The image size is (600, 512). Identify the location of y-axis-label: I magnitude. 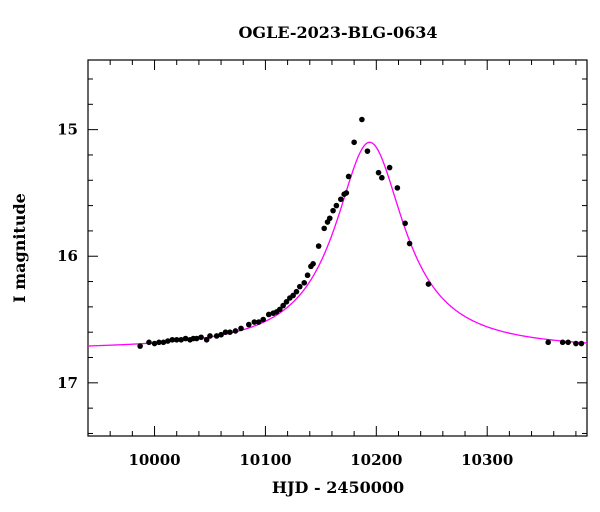
(19, 248).